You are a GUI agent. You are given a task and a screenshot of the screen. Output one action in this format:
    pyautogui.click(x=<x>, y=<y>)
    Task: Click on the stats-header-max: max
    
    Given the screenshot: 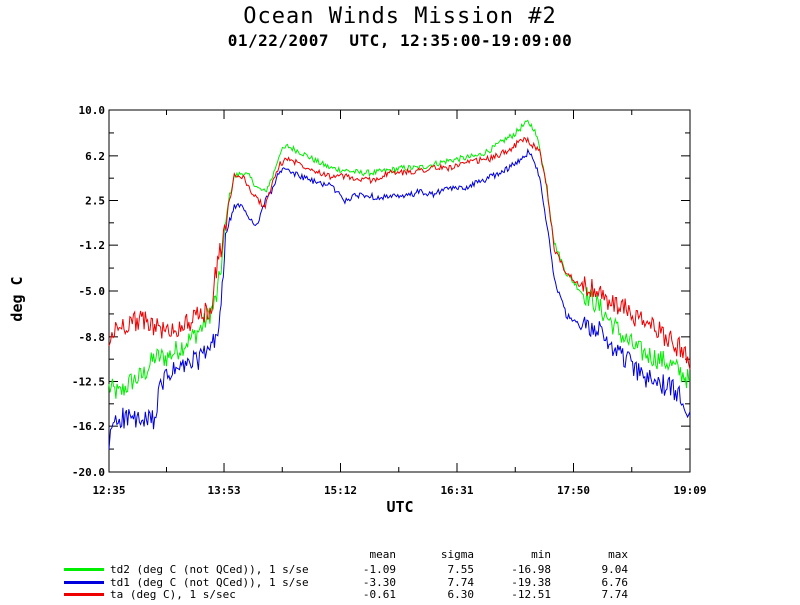 What is the action you would take?
    pyautogui.click(x=618, y=554)
    